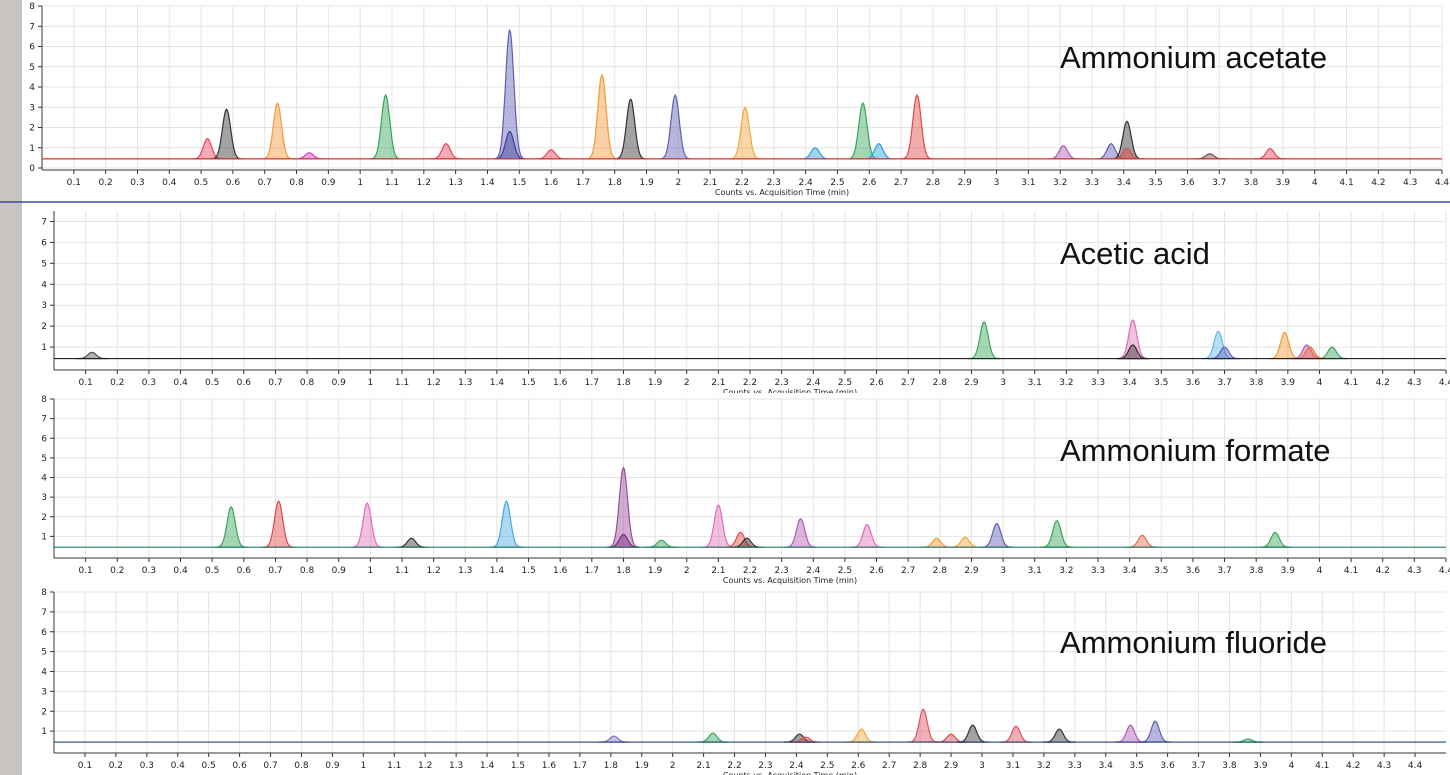 The height and width of the screenshot is (775, 1450). What do you see at coordinates (1283, 183) in the screenshot?
I see `x-tick-label: 3.9` at bounding box center [1283, 183].